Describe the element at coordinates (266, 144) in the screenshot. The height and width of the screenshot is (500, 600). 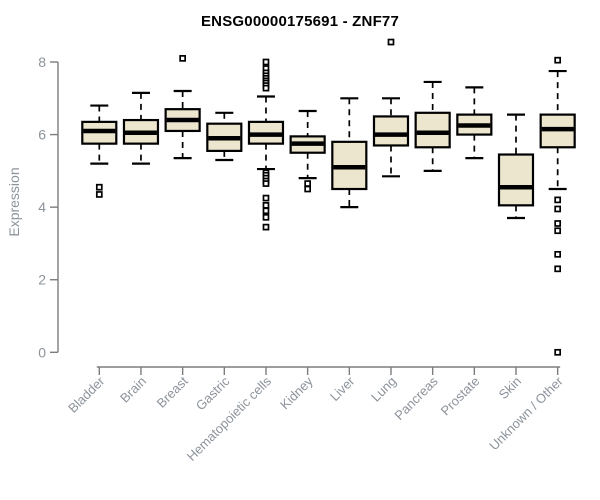
I see `box-hematopoietic-cells` at that location.